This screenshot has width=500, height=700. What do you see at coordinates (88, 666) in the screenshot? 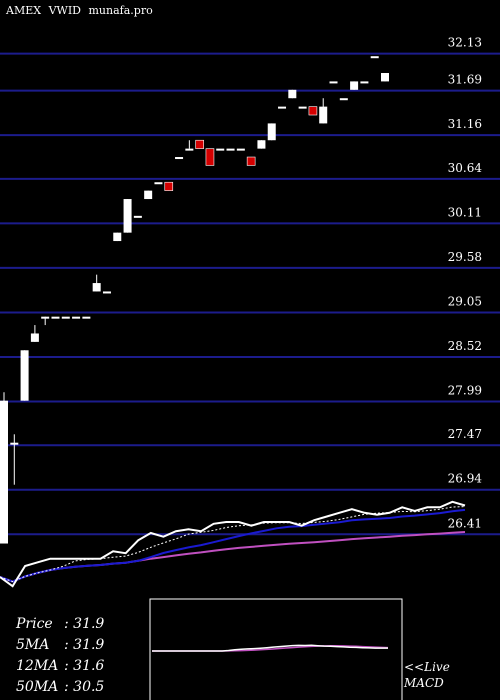
I see `ma12-value: 31.6` at bounding box center [88, 666].